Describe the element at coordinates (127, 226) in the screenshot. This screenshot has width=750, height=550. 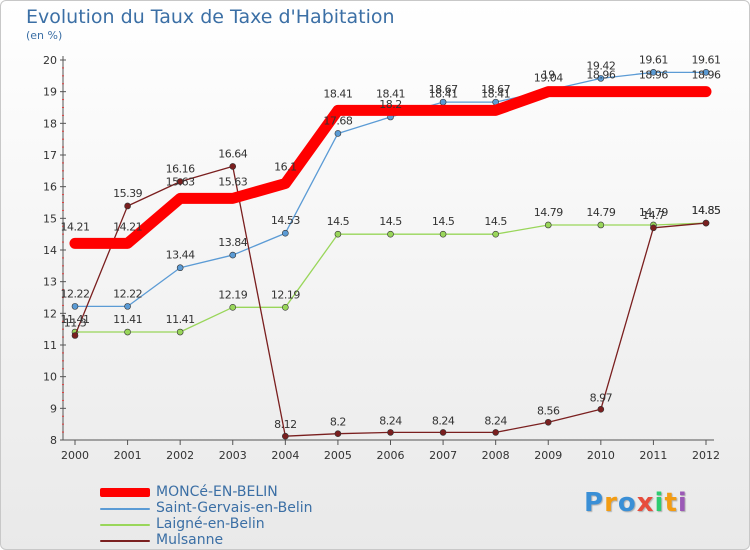
I see `data-label: 14.21` at that location.